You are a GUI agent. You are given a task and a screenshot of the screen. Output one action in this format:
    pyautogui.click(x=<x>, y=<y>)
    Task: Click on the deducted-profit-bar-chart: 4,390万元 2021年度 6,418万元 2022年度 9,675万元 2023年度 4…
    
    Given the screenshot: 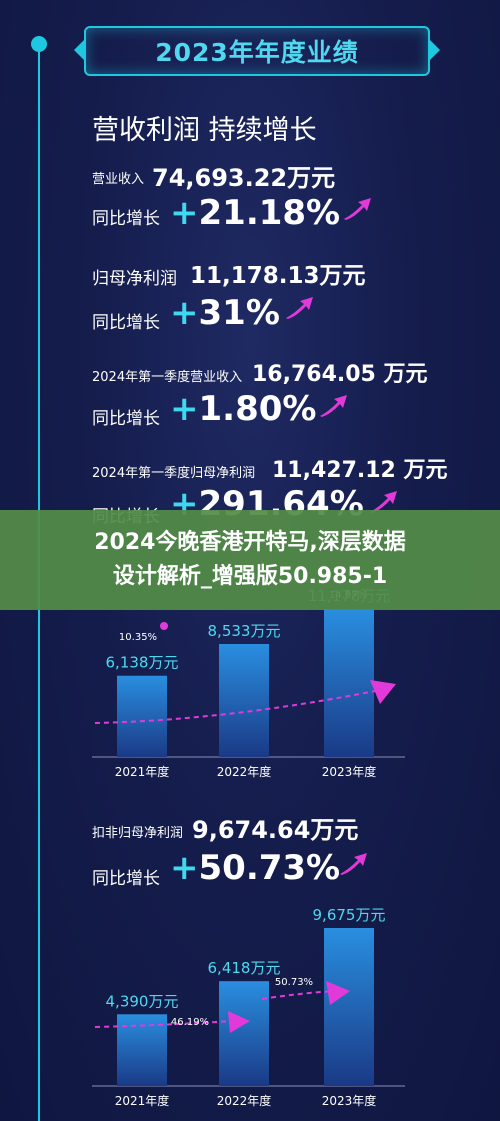 What is the action you would take?
    pyautogui.click(x=248, y=1007)
    